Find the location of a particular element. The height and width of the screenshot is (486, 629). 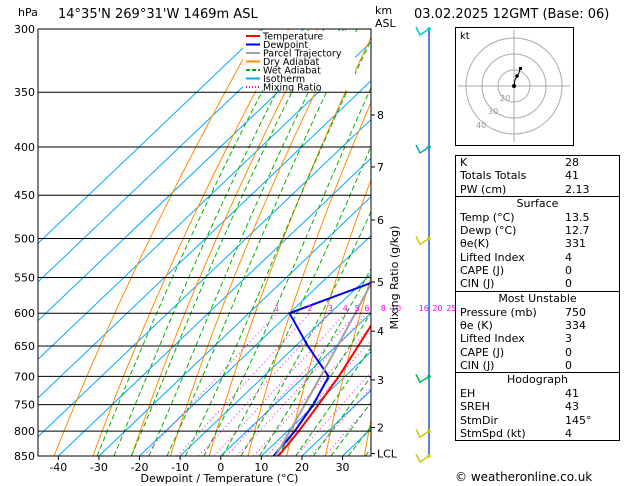

pressure-tick-label: 650 is located at coordinates (24, 346).